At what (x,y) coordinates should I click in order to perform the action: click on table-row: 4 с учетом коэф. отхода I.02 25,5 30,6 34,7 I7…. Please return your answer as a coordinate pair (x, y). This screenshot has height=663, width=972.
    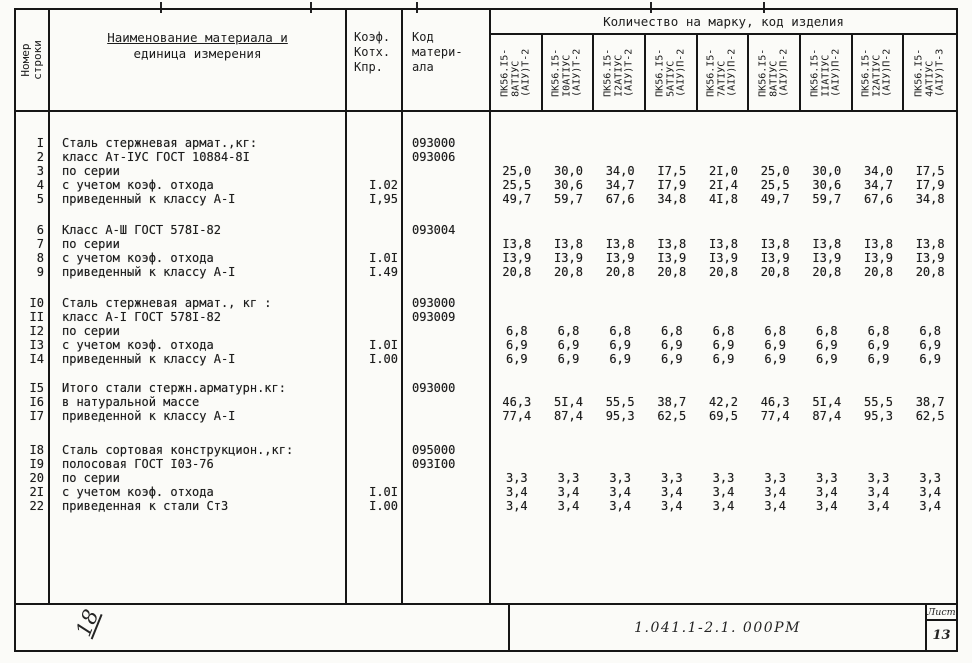
    Looking at the image, I should click on (486, 185).